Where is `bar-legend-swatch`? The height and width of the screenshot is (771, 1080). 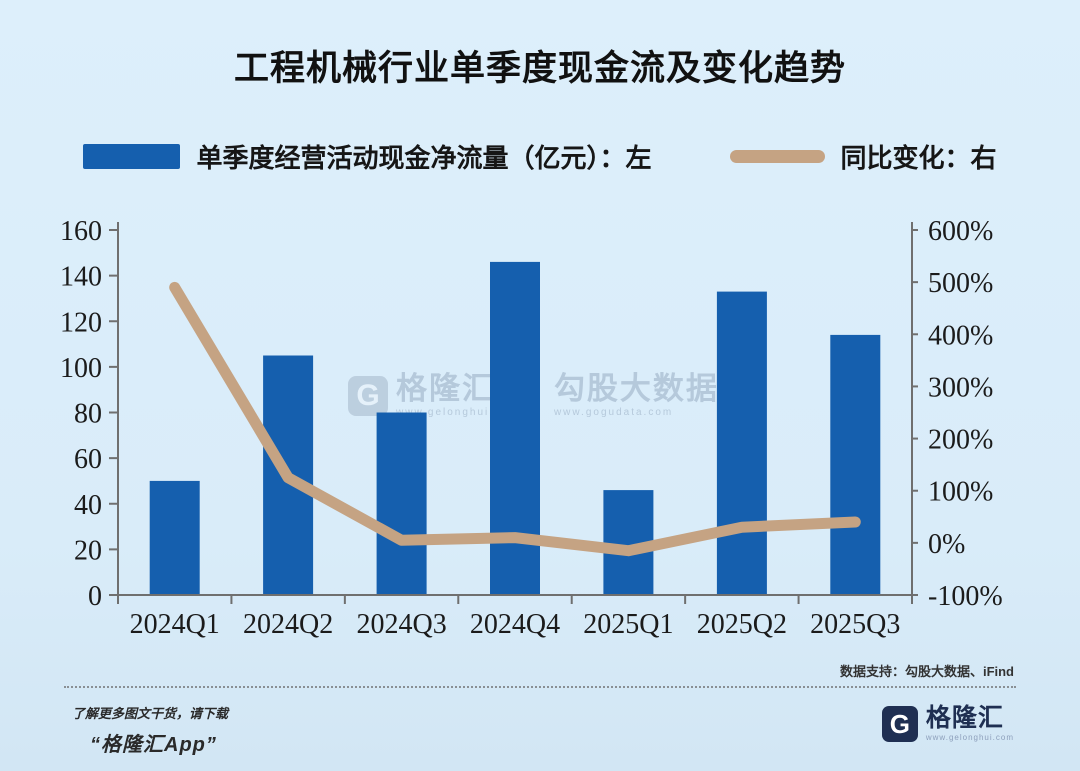 bar-legend-swatch is located at coordinates (132, 156).